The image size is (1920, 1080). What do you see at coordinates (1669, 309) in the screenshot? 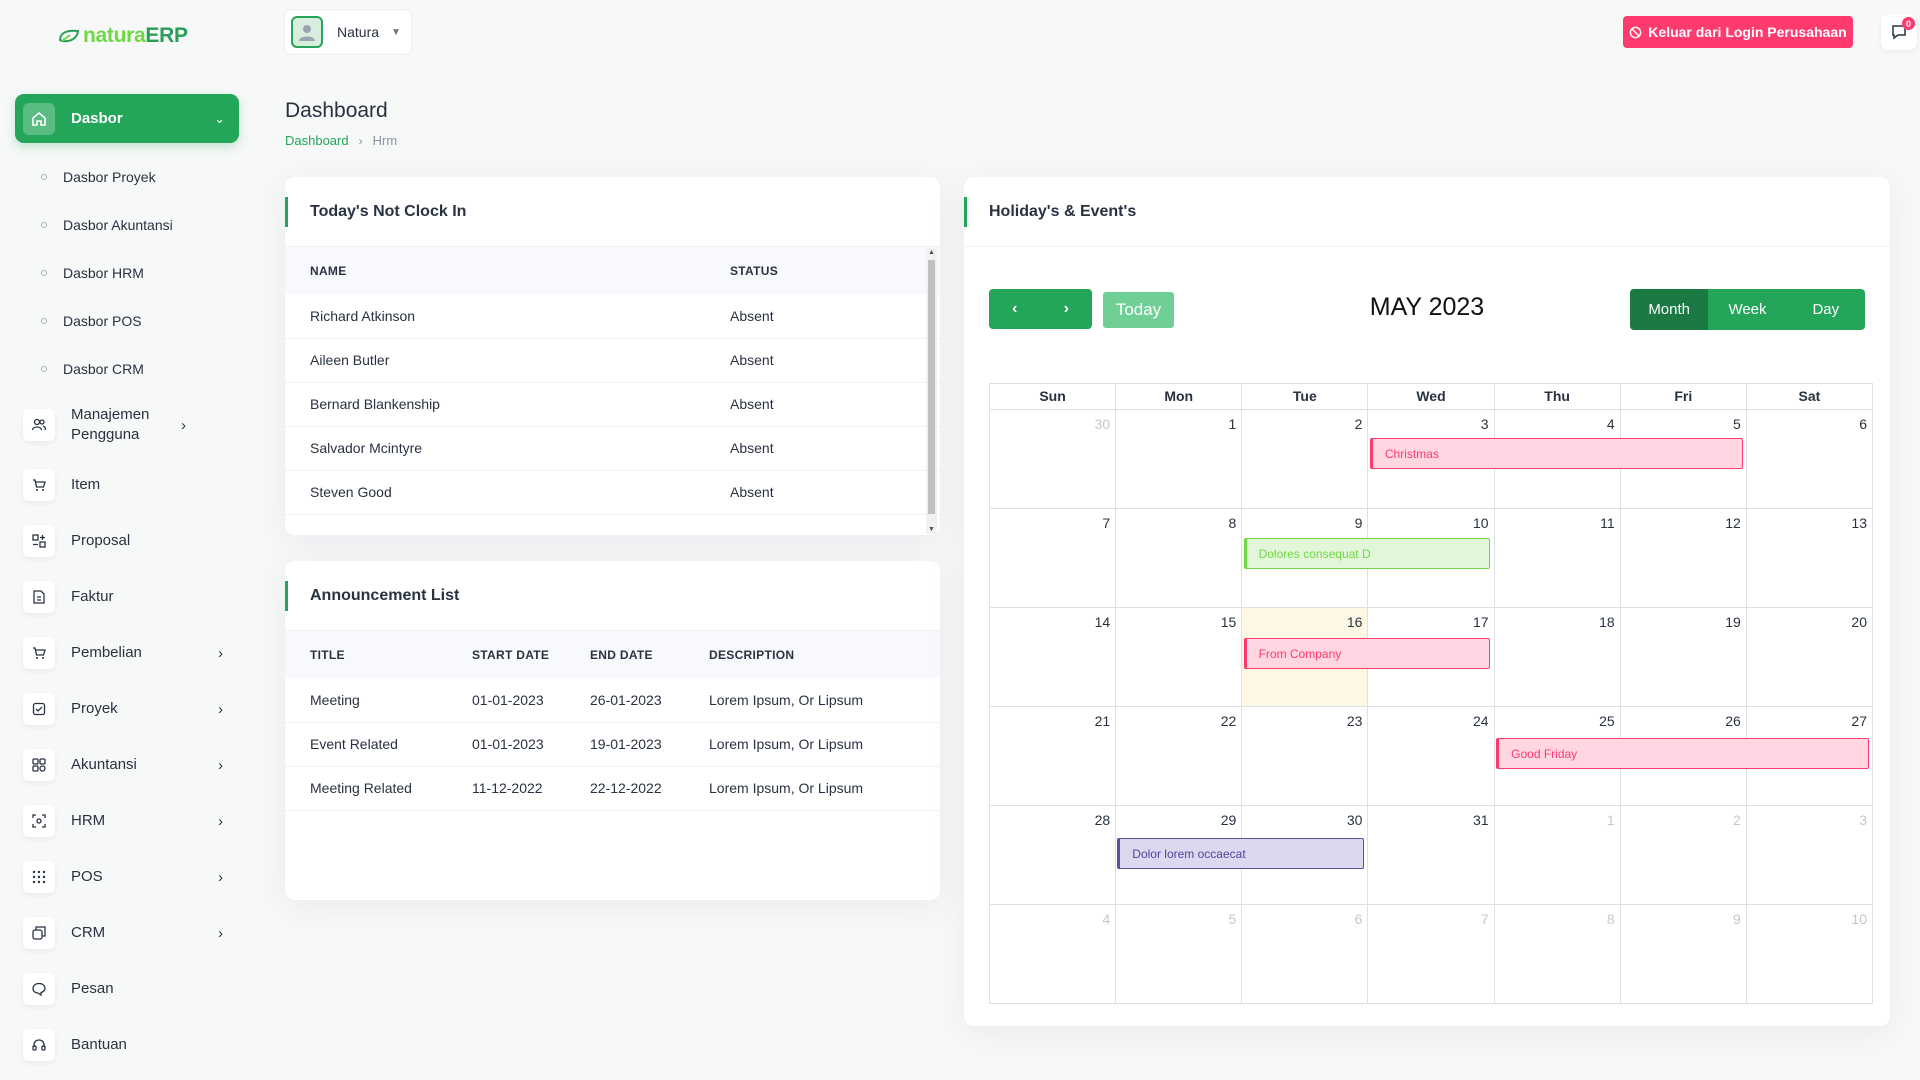
I see `view-month-button: Month` at bounding box center [1669, 309].